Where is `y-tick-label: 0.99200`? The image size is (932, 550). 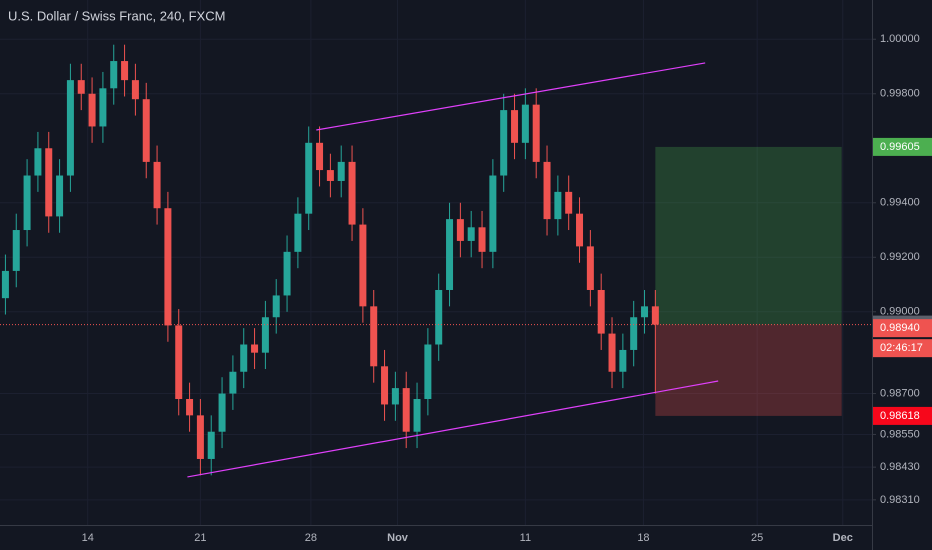 y-tick-label: 0.99200 is located at coordinates (900, 257).